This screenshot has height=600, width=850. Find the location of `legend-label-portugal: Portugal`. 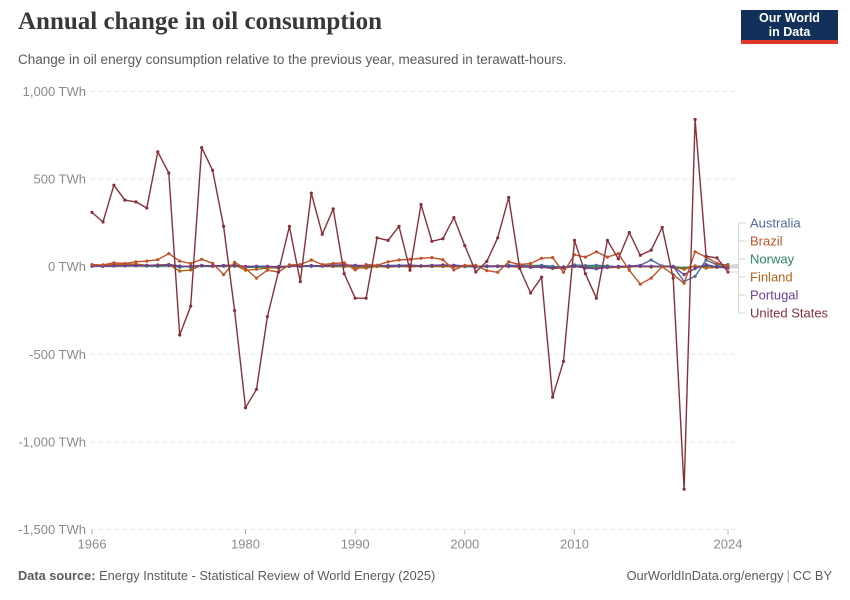

legend-label-portugal: Portugal is located at coordinates (774, 295).